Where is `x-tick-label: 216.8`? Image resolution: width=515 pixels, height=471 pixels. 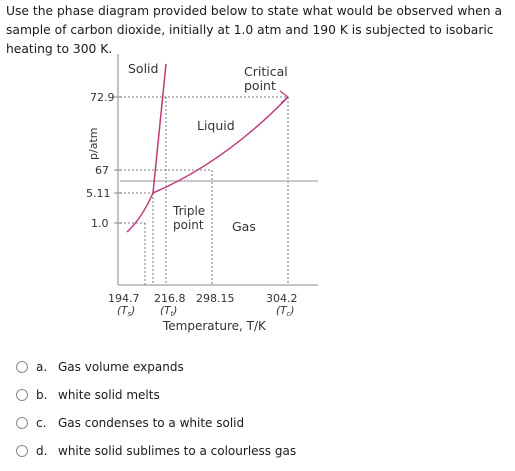 x-tick-label: 216.8 is located at coordinates (170, 298).